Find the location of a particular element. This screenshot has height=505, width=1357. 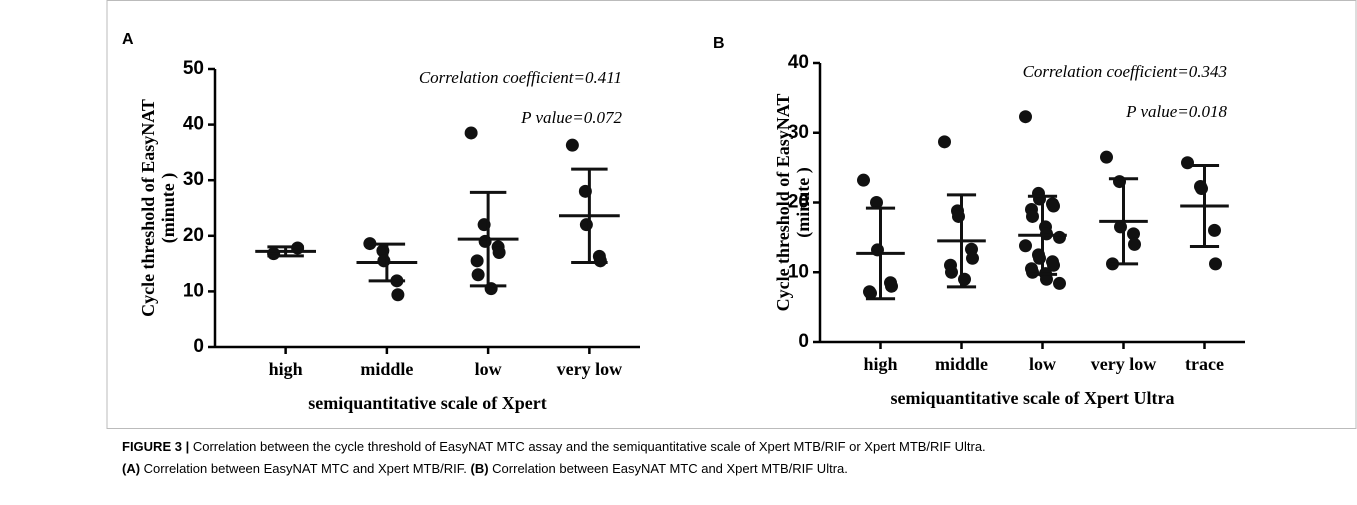

x-axis-label: semiquantitative scale of Xpert is located at coordinates (427, 403).